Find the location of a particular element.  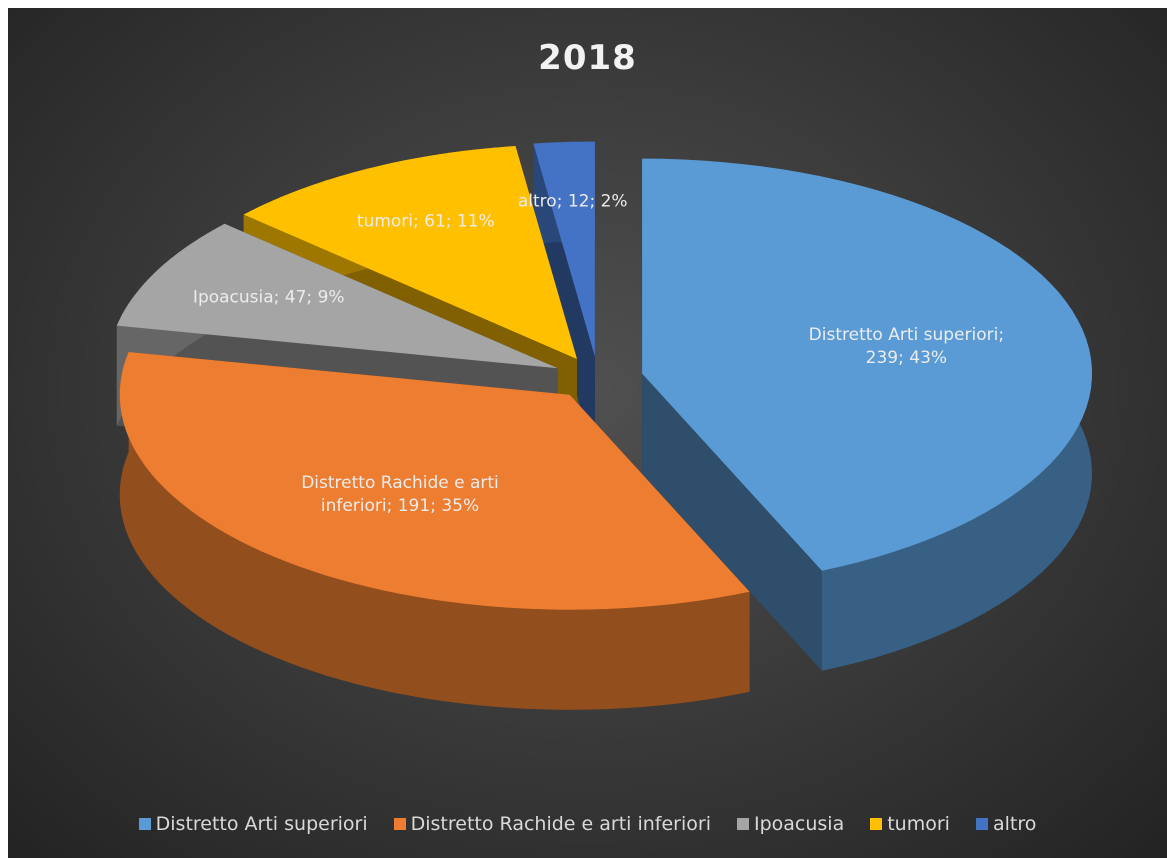

legend-label: Distretto Arti superiori is located at coordinates (261, 824).